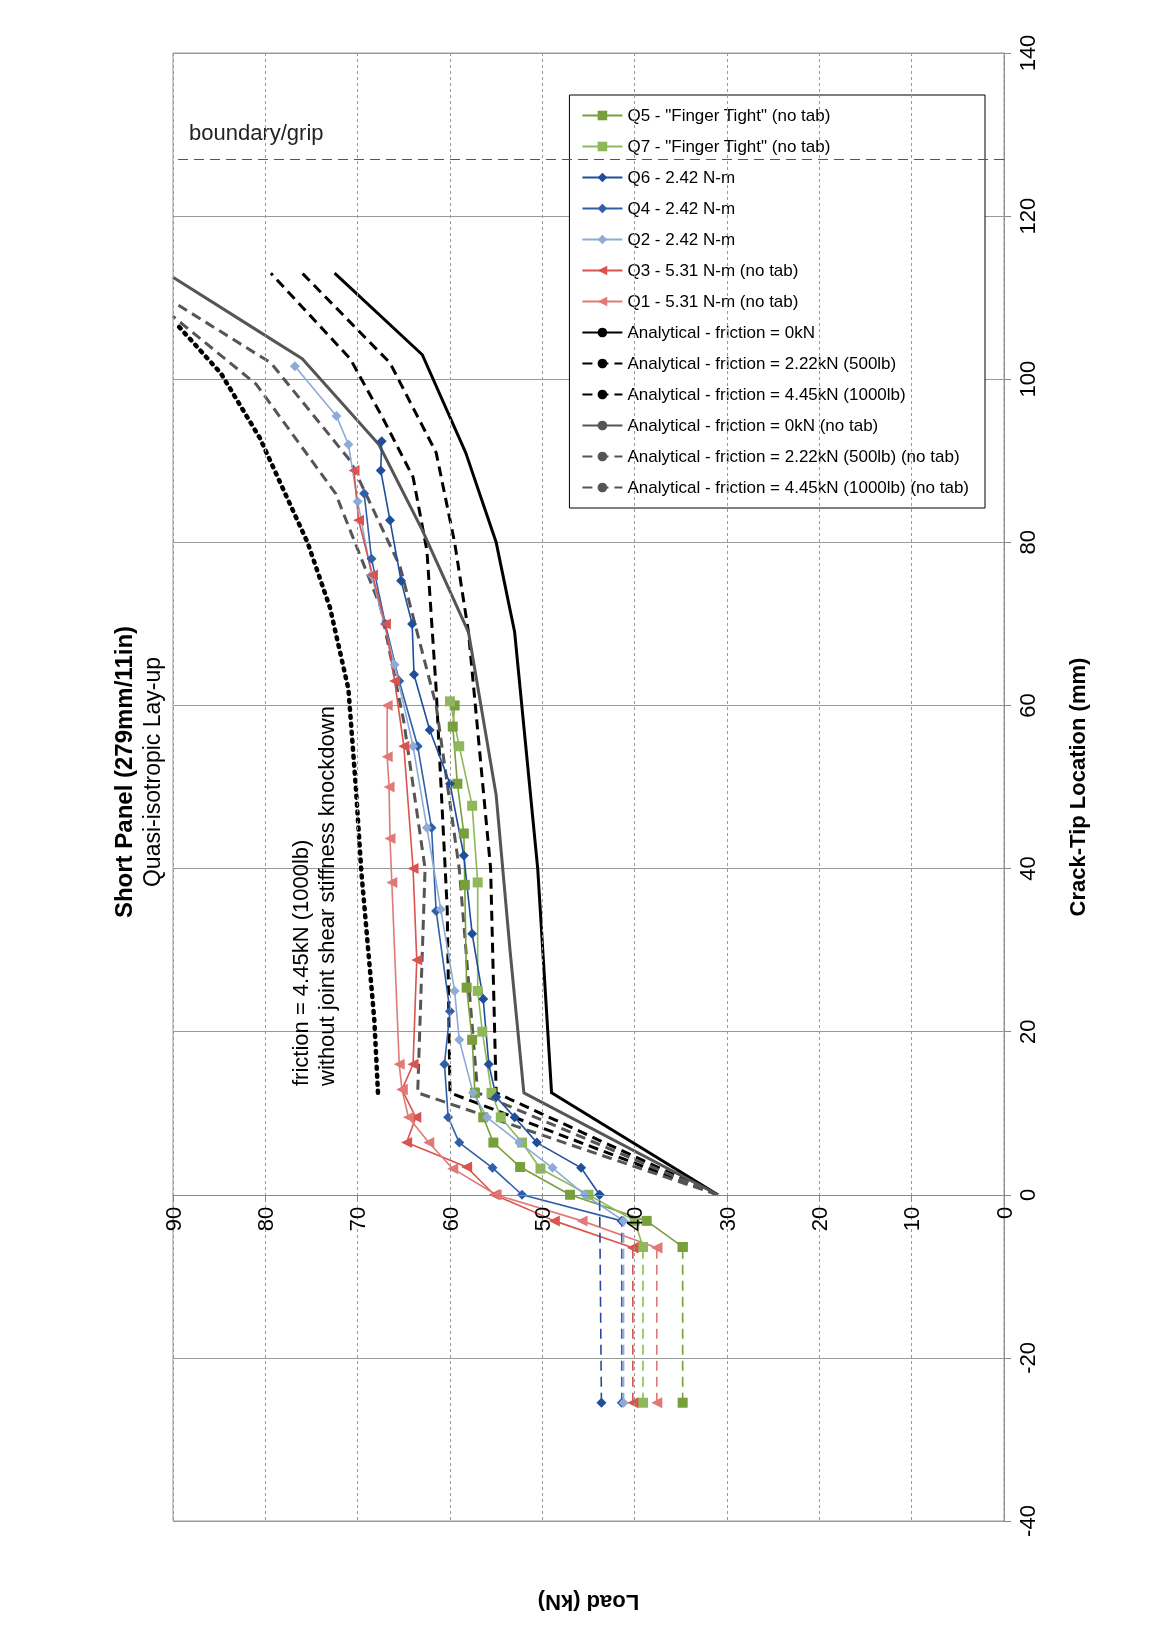 This screenshot has width=1160, height=1636. What do you see at coordinates (753, 425) in the screenshot?
I see `legend-label: Analytical - friction = 0kN (no tab)` at bounding box center [753, 425].